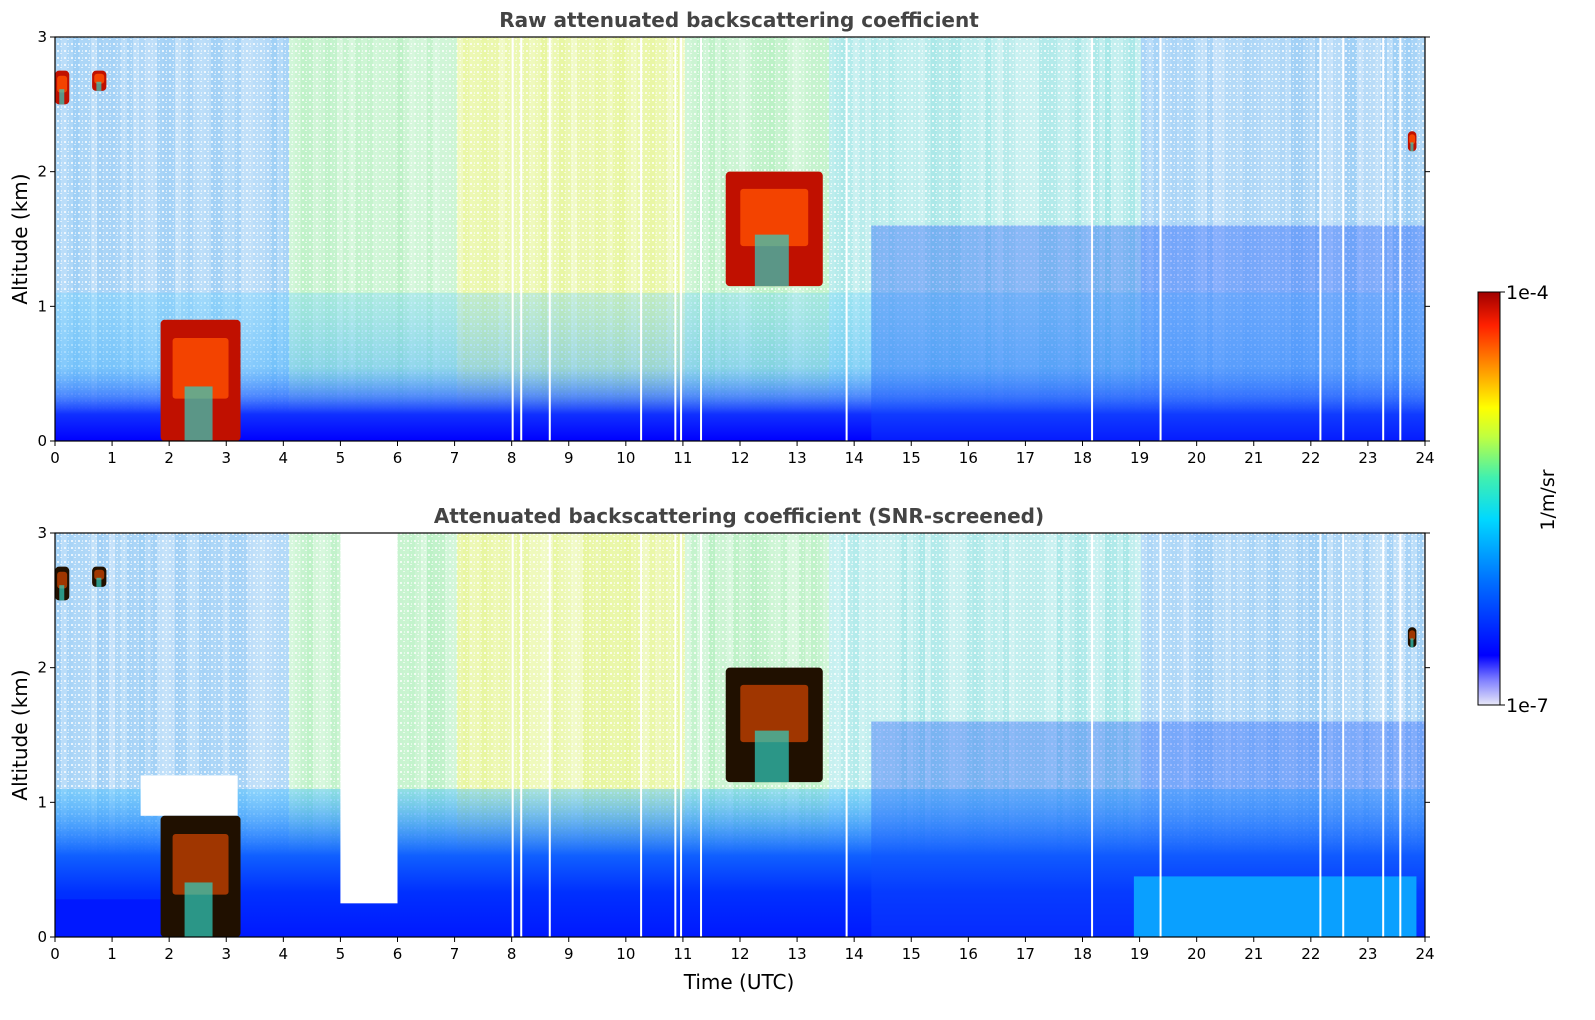 Image resolution: width=1595 pixels, height=1020 pixels. What do you see at coordinates (742, 454) in the screenshot?
I see `top-x-ticks: 0 1 2 3 4 5 6 7 8 9 10 11 12 13 14 15 16 17 18 19 20 21 22 23 24` at bounding box center [742, 454].